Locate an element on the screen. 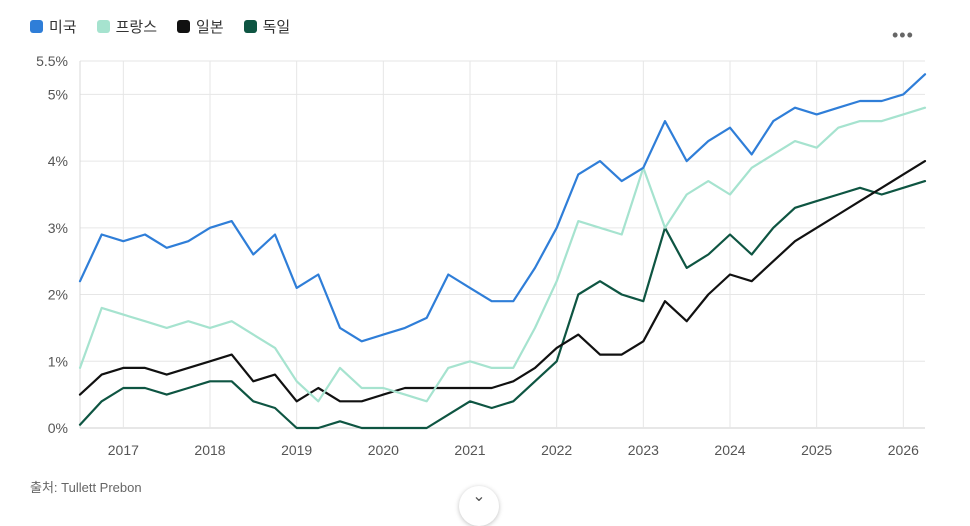 This screenshot has width=970, height=526. chart-legend: 미국 프랑스 일본 독일 is located at coordinates (160, 26).